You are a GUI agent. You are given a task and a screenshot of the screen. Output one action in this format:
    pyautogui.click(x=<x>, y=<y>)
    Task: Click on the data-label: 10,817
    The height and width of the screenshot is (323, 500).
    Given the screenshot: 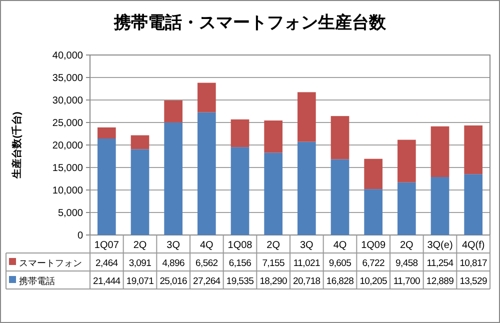 What is the action you would take?
    pyautogui.click(x=473, y=263)
    